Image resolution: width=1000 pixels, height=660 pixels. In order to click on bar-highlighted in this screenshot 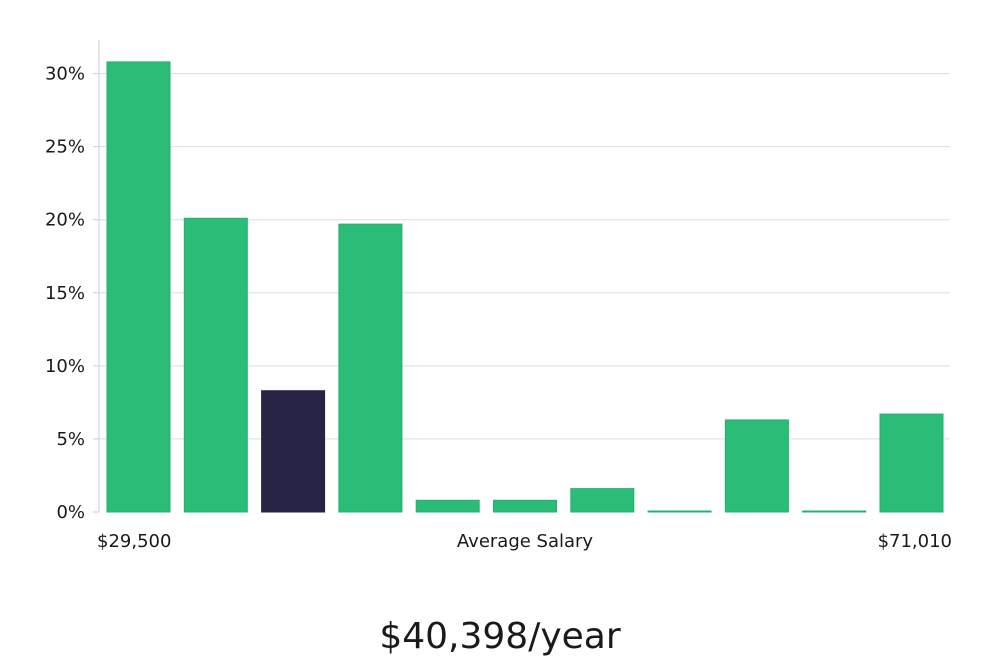, I will do `click(293, 451)`.